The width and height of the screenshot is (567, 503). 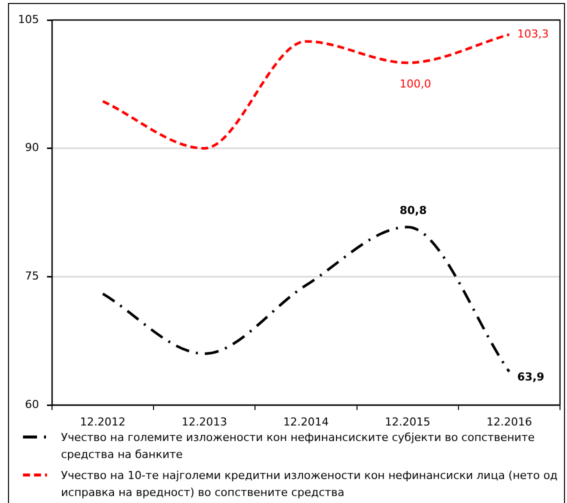 I want to click on x-tick-label: 12.2016, so click(x=509, y=421).